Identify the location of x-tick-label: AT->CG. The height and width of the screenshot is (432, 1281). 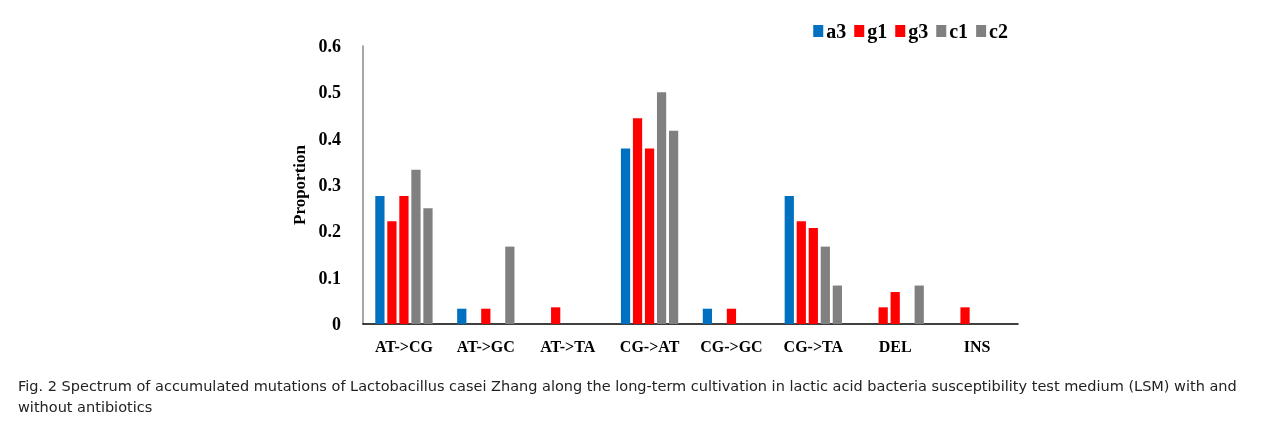
(404, 346).